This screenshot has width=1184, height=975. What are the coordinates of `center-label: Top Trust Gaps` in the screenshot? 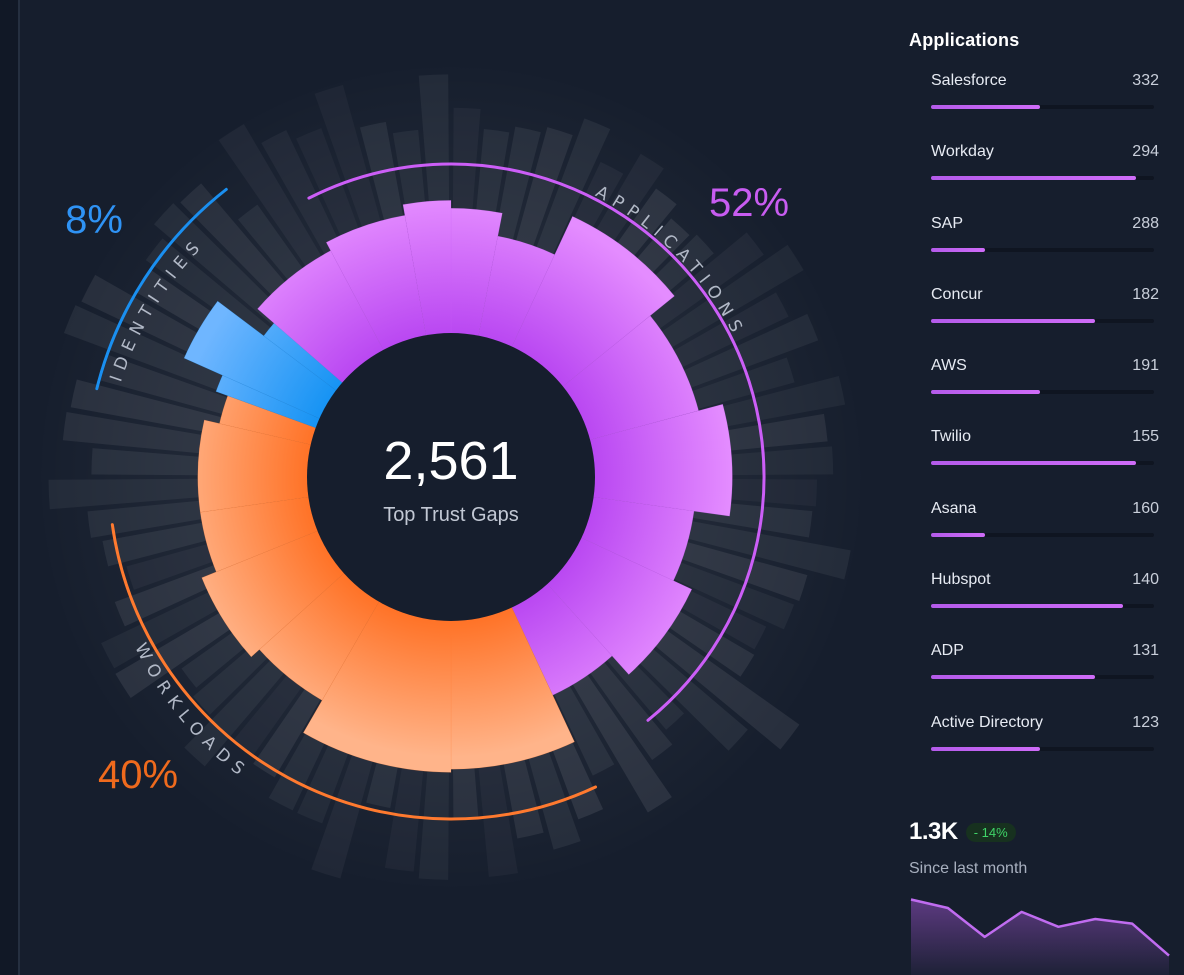 It's located at (451, 515).